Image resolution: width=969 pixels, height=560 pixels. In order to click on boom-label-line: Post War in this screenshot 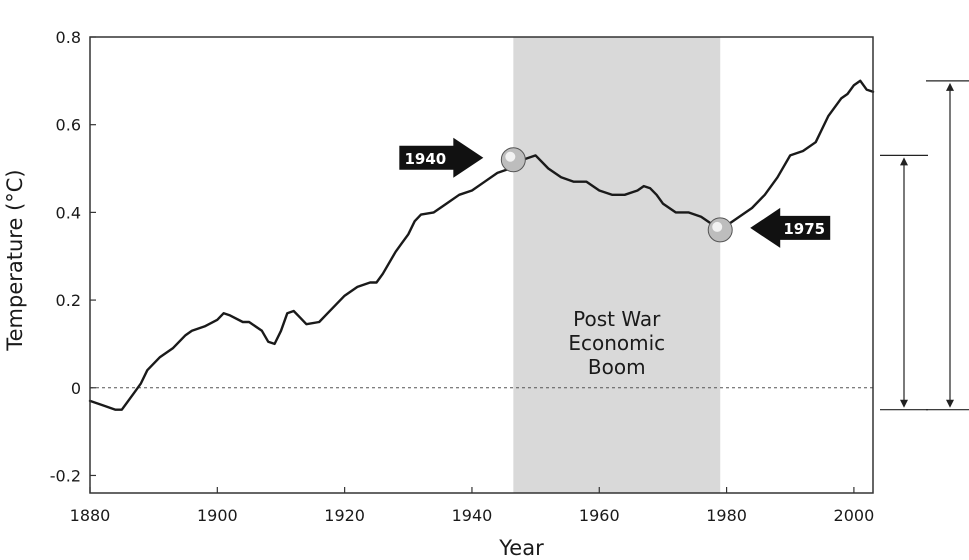, I will do `click(617, 319)`.